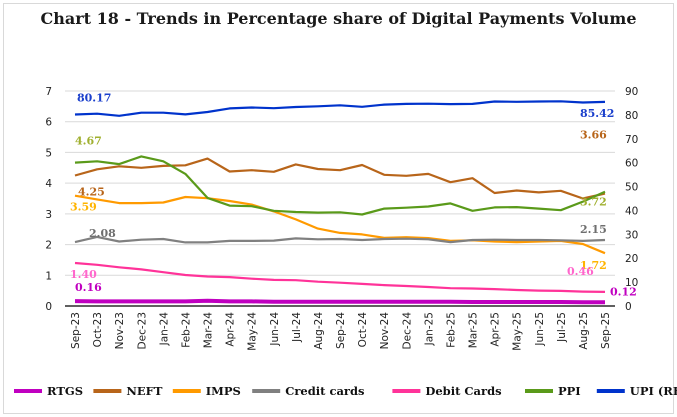  What do you see at coordinates (340, 277) in the screenshot?
I see `series-line-debit-cards` at bounding box center [340, 277].